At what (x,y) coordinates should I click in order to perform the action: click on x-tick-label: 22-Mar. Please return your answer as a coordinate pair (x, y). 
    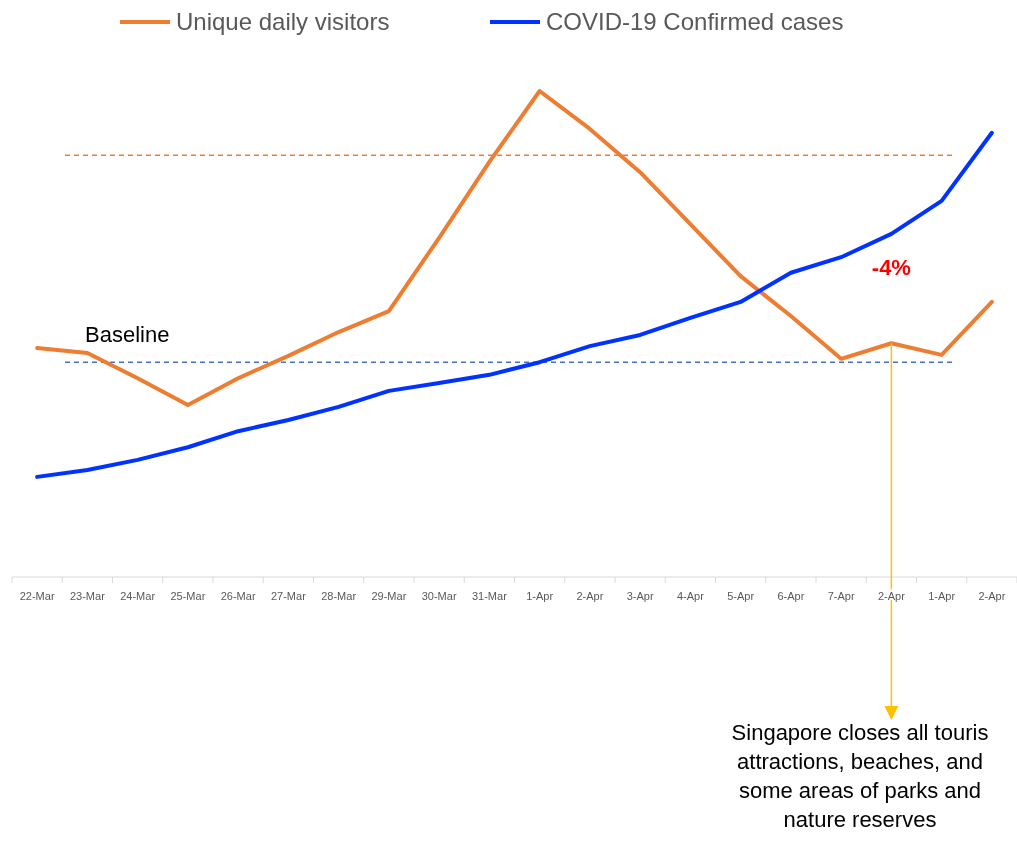
    Looking at the image, I should click on (37, 596).